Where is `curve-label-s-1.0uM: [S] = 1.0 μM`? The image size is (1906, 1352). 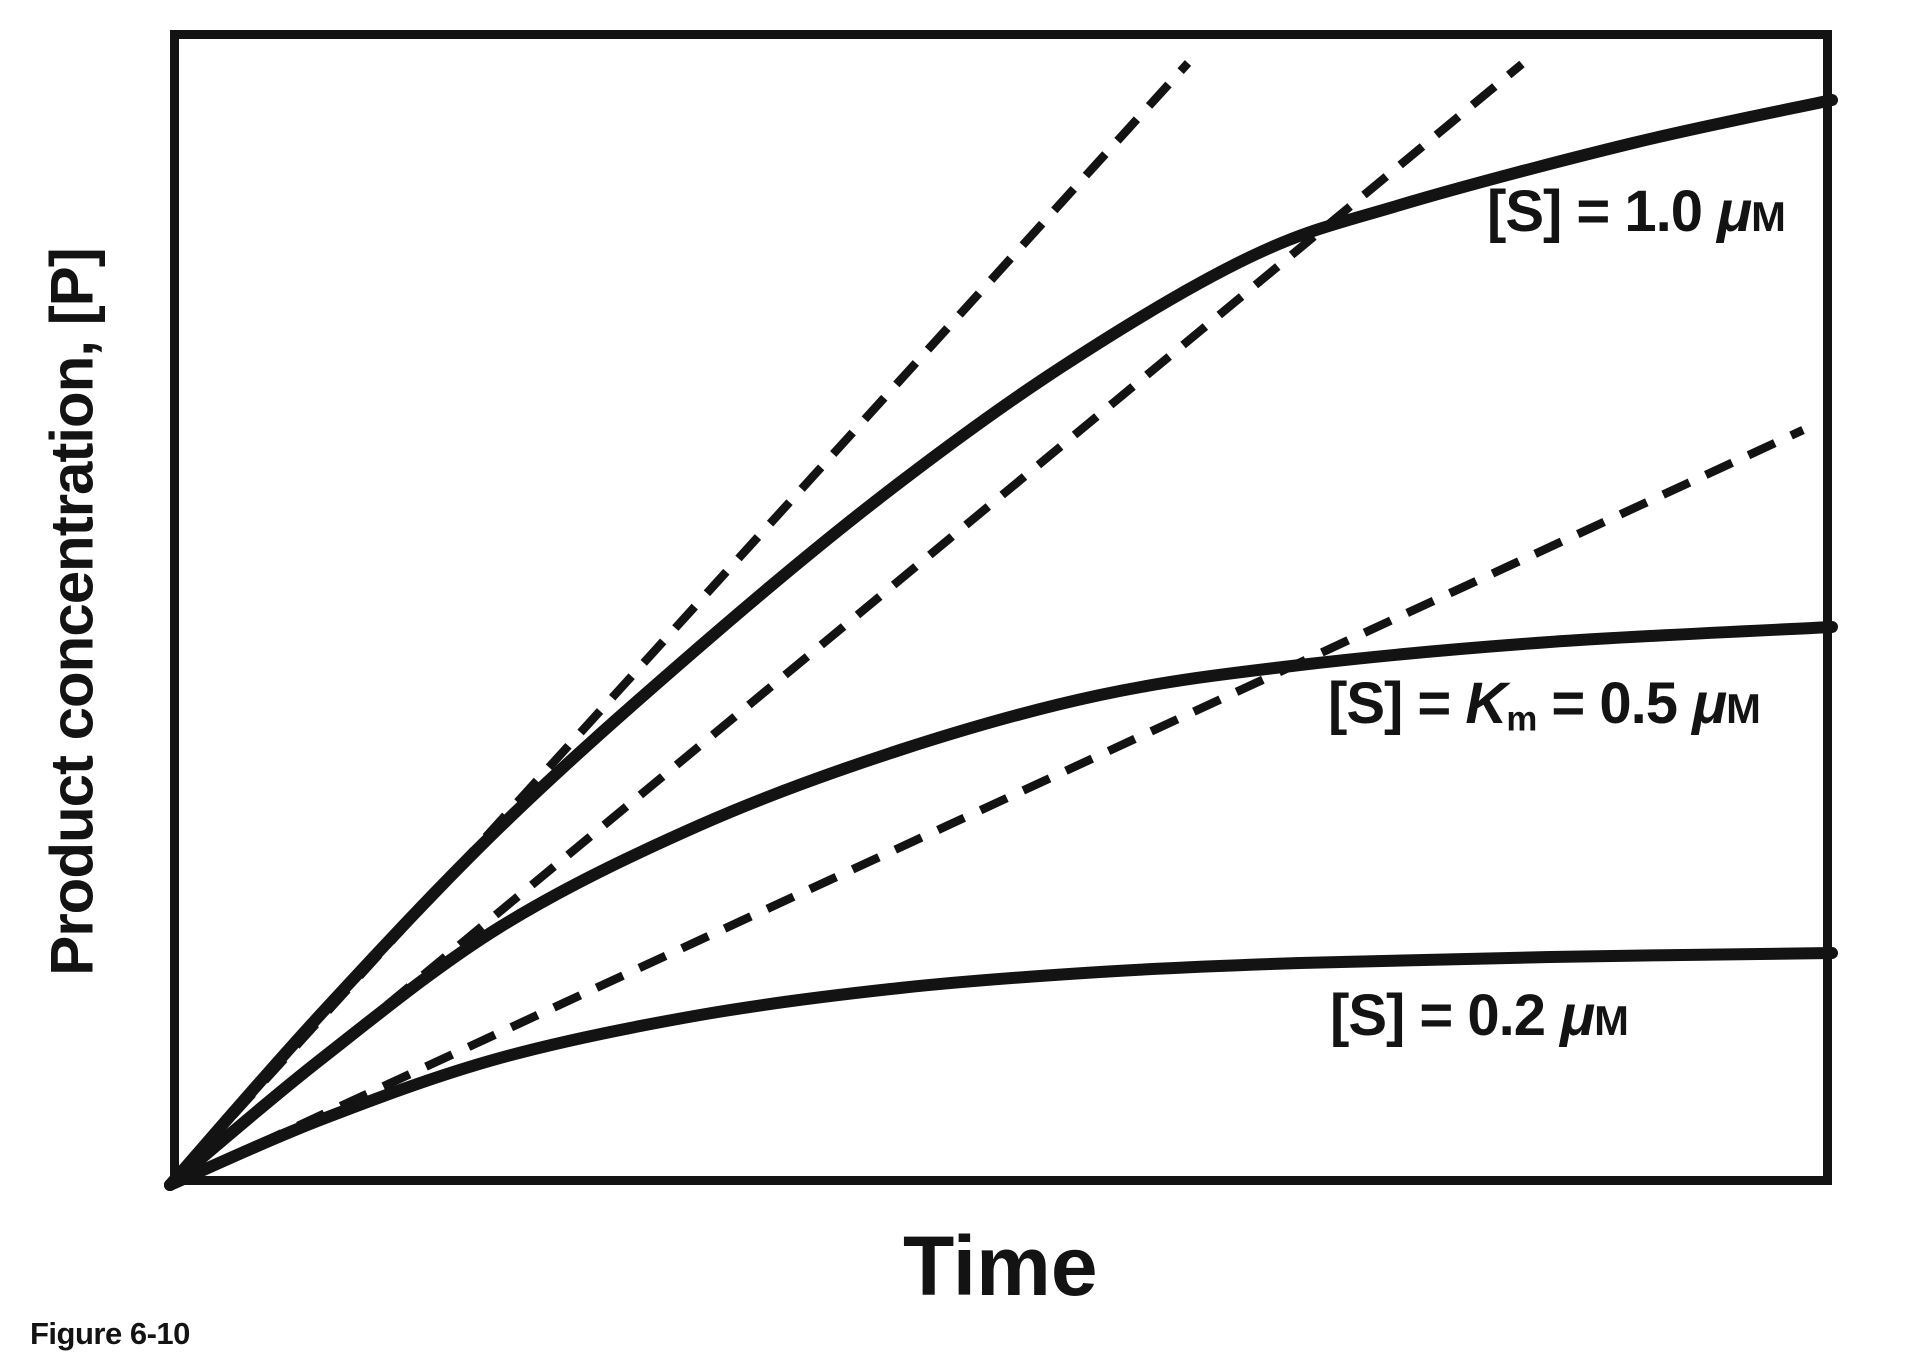 curve-label-s-1.0uM: [S] = 1.0 μM is located at coordinates (1636, 211).